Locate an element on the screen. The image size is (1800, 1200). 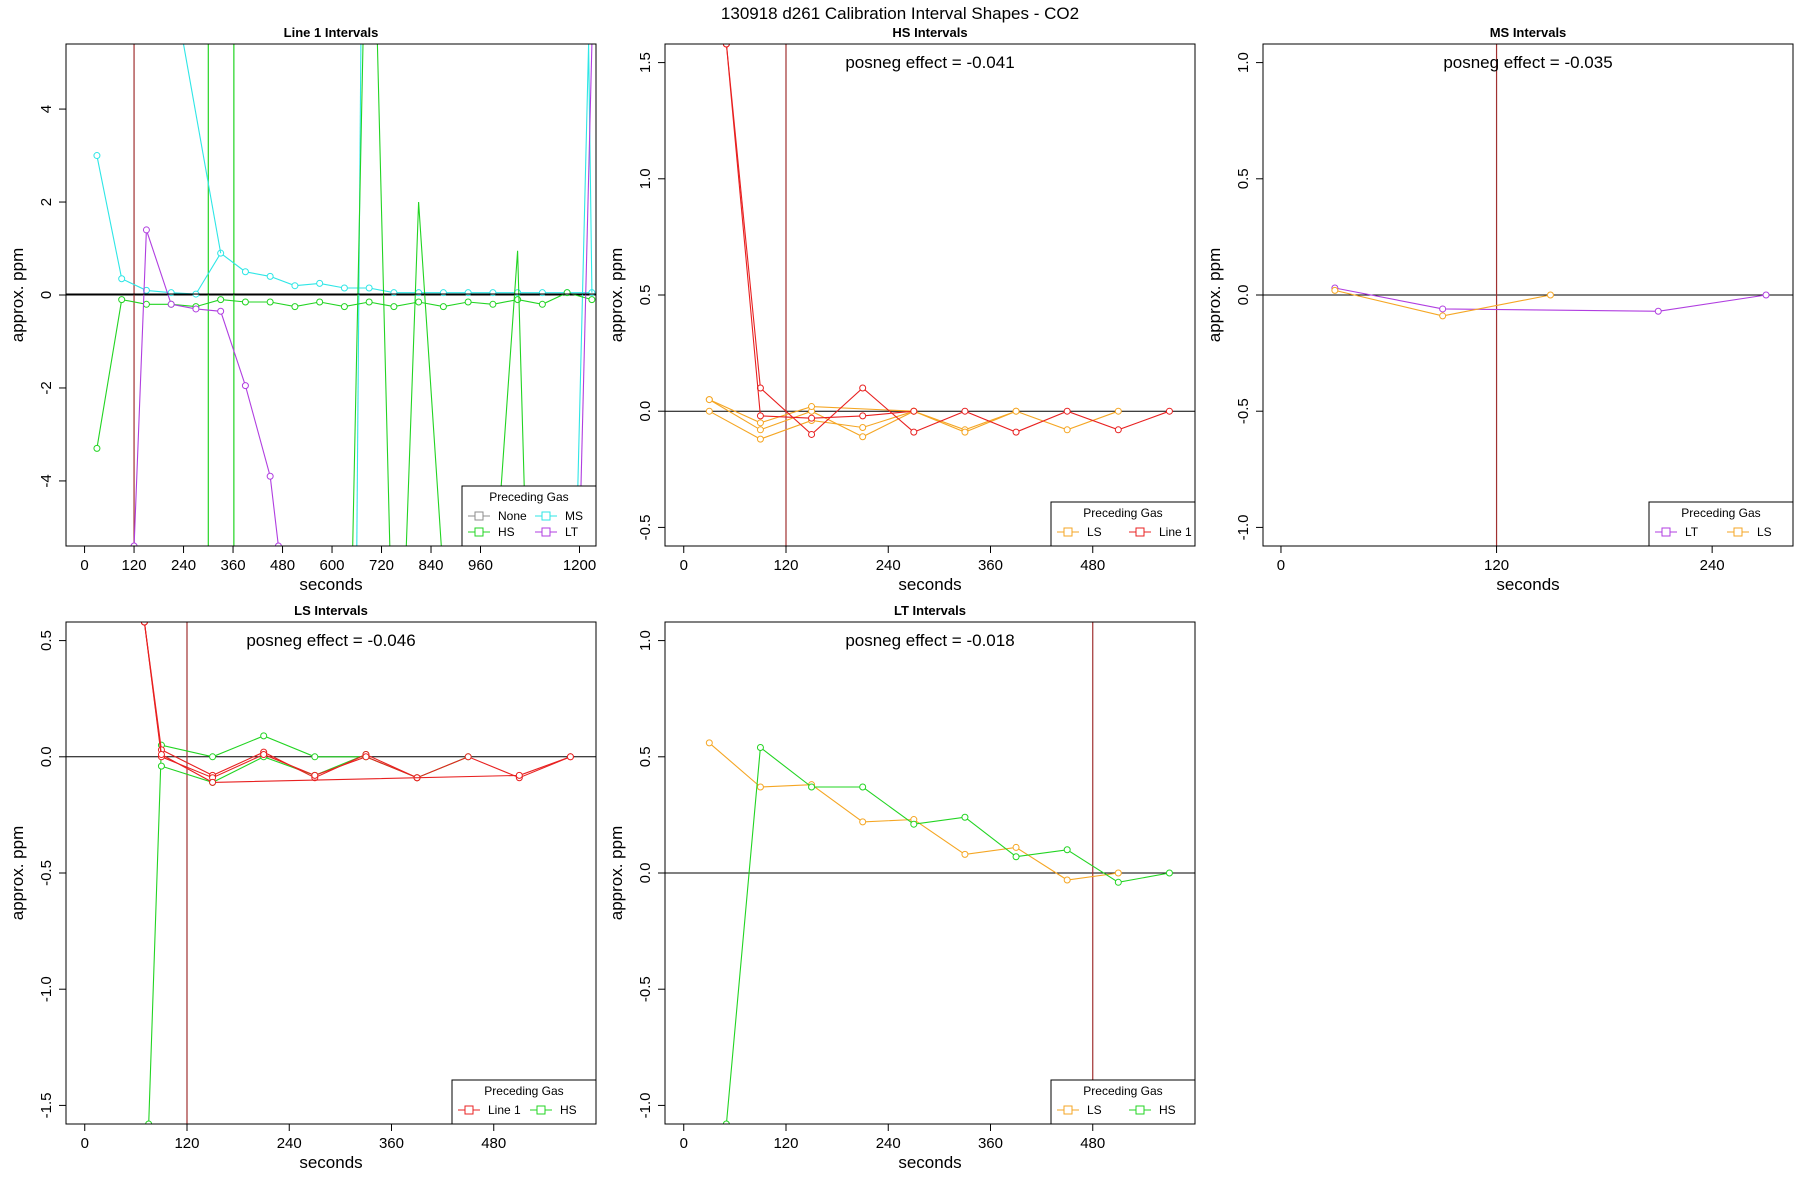
legend-entry-label: LS is located at coordinates (1764, 532).